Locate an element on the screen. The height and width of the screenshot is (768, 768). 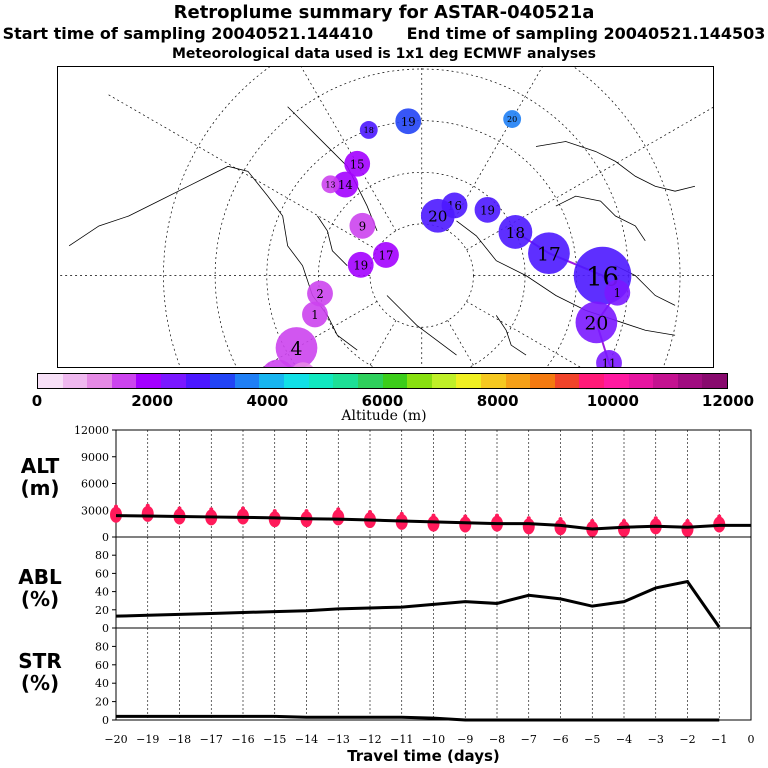
alt-panel-title: ALT (m) is located at coordinates (40, 477).